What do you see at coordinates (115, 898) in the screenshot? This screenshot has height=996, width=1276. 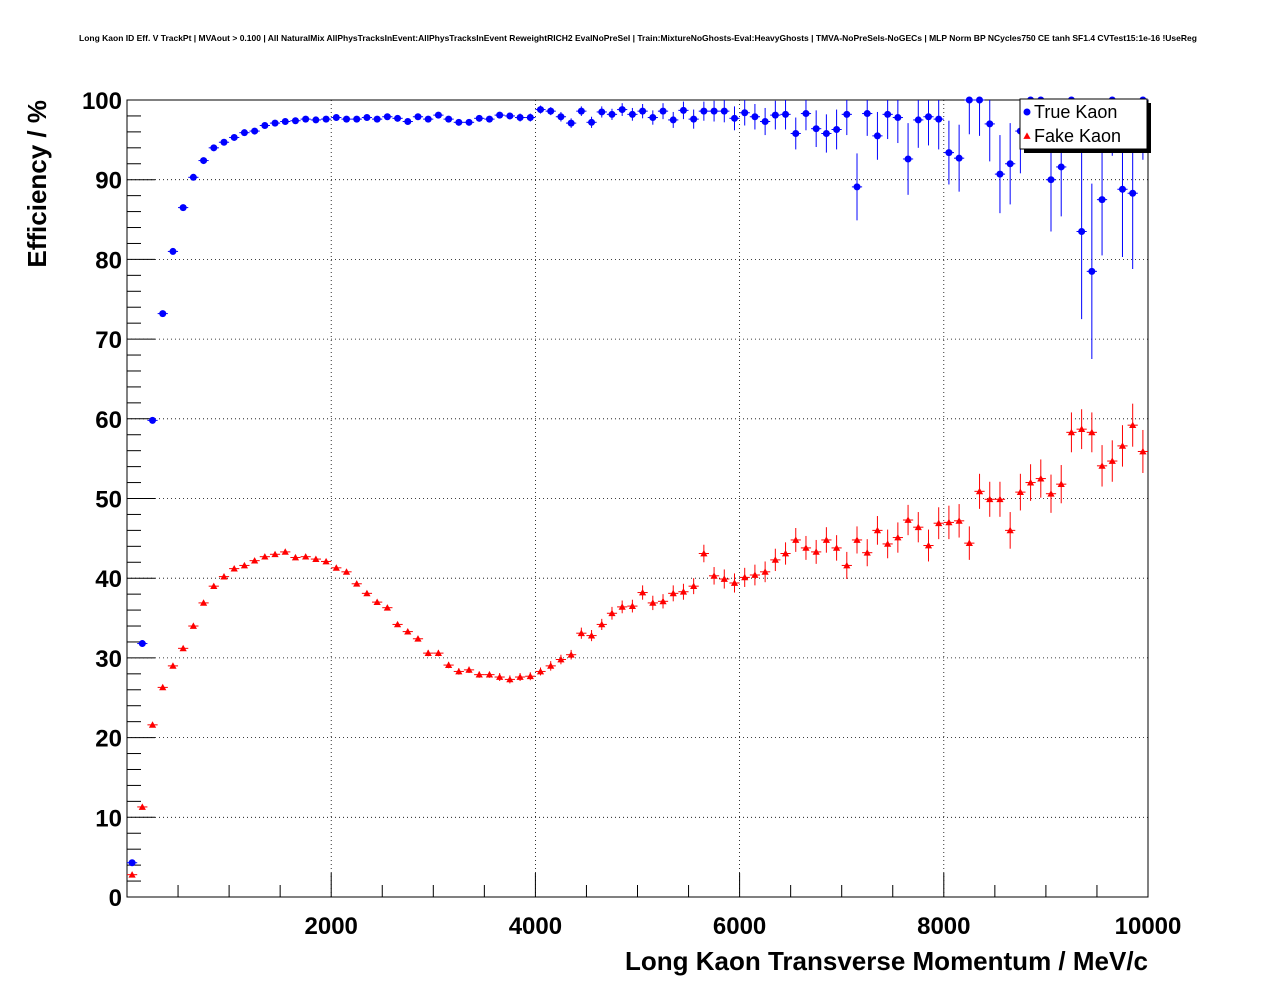 I see `y-tick-label: 0` at bounding box center [115, 898].